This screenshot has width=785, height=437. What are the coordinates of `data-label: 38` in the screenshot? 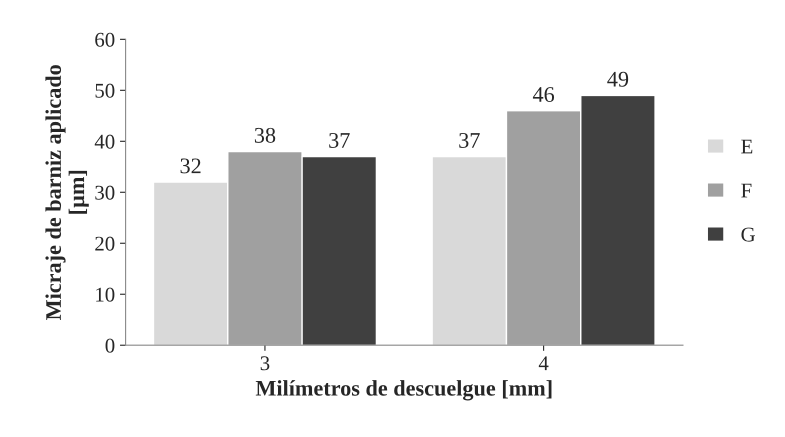 It's located at (265, 135).